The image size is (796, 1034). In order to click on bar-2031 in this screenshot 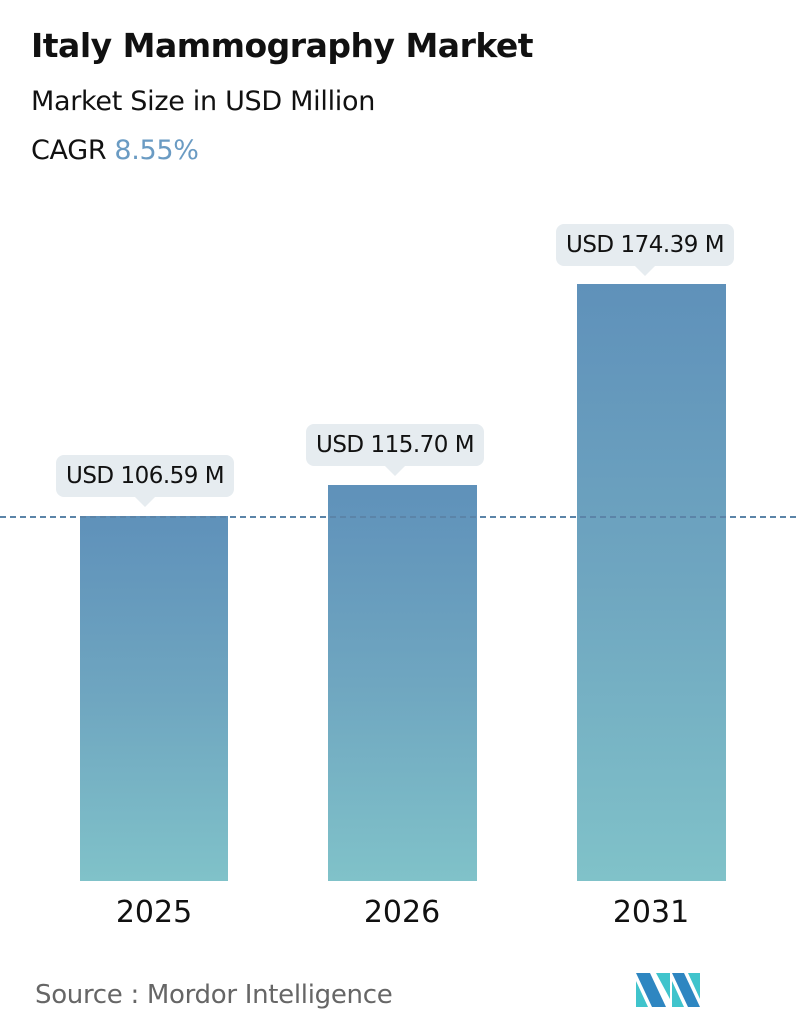, I will do `click(651, 582)`.